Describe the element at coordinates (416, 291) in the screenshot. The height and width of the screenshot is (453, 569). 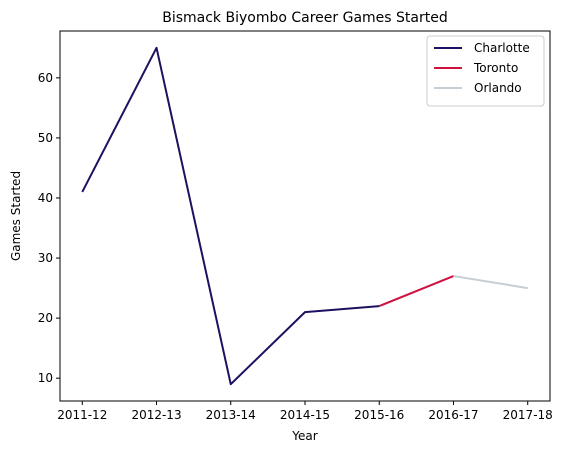
I see `series-line-toronto` at that location.